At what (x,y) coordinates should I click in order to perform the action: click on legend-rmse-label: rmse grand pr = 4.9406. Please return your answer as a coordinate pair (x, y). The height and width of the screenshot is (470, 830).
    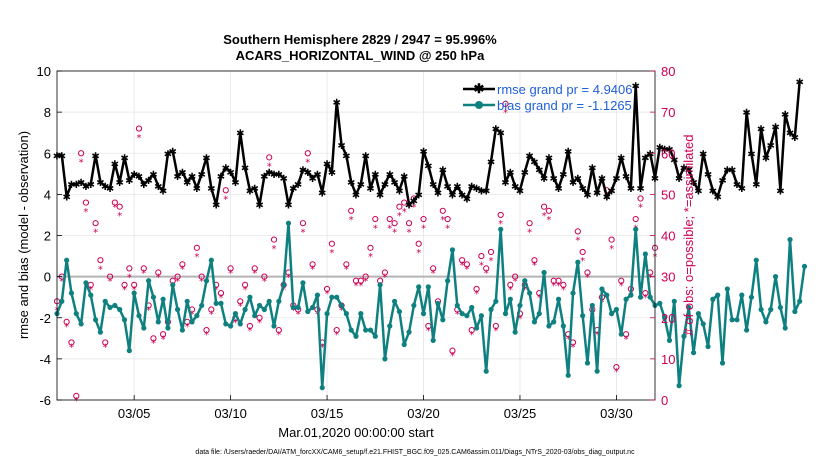
    Looking at the image, I should click on (565, 89).